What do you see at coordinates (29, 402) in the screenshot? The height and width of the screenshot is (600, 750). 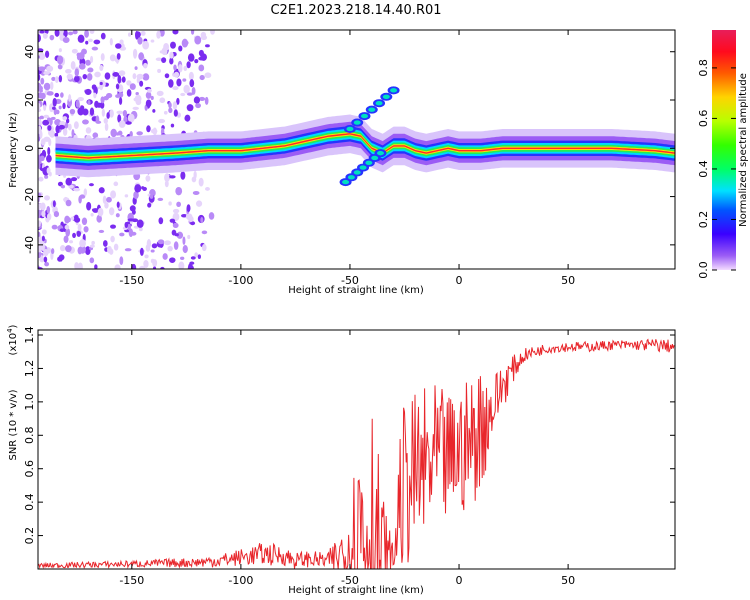 I see `snr-y-tick-label: 1.0` at bounding box center [29, 402].